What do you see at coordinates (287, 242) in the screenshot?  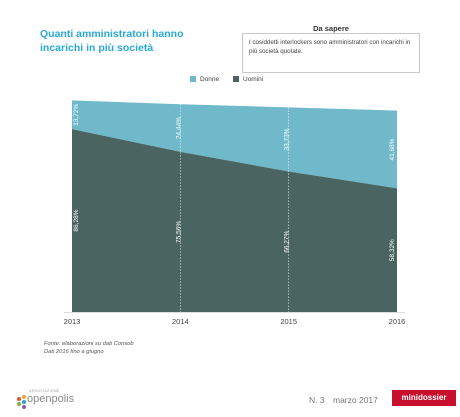 I see `data-label-uomini: 66,27%` at bounding box center [287, 242].